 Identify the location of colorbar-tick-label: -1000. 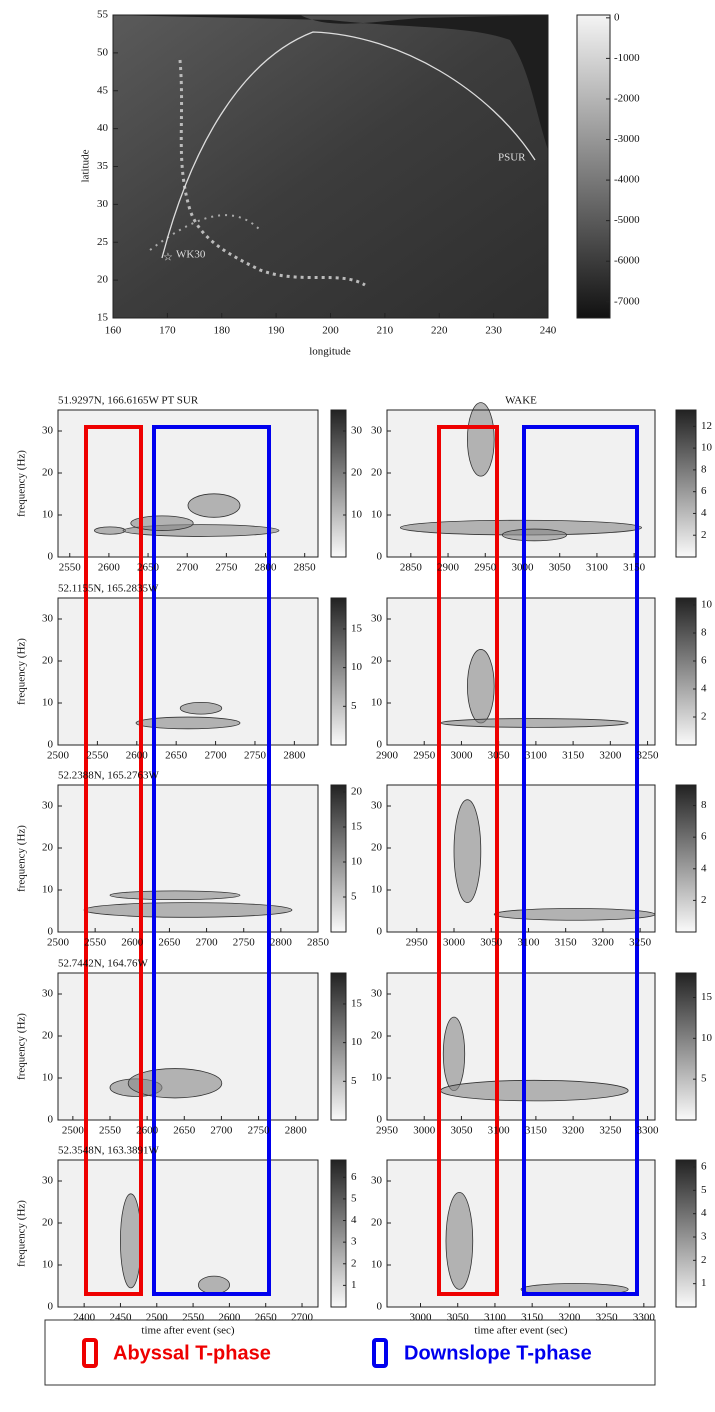
(627, 58).